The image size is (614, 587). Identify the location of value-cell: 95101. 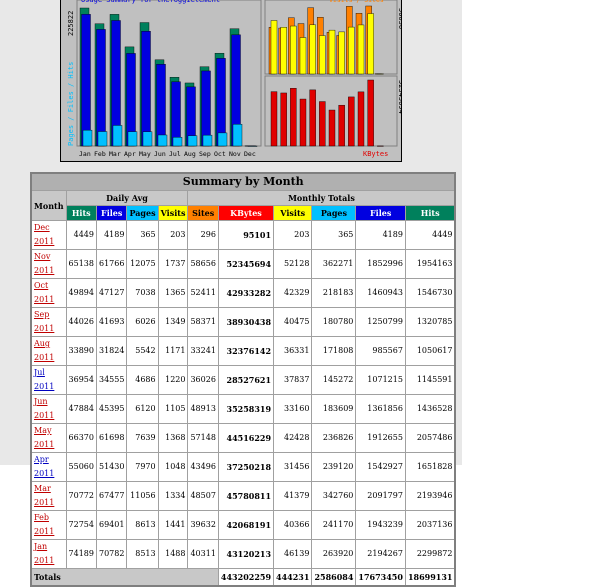
(246, 235).